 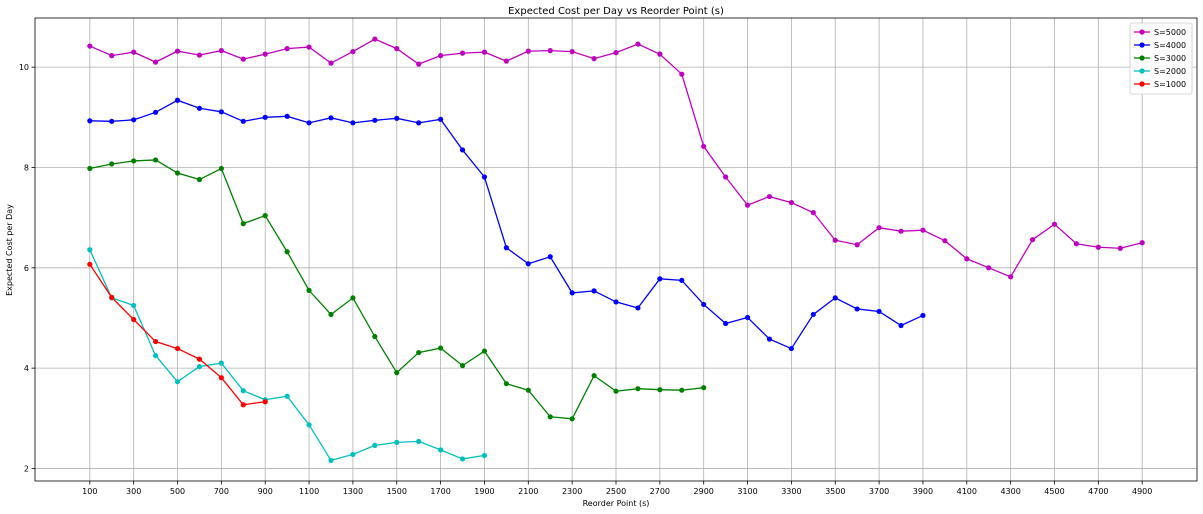 I want to click on legend-item: S=2000, so click(x=1160, y=71).